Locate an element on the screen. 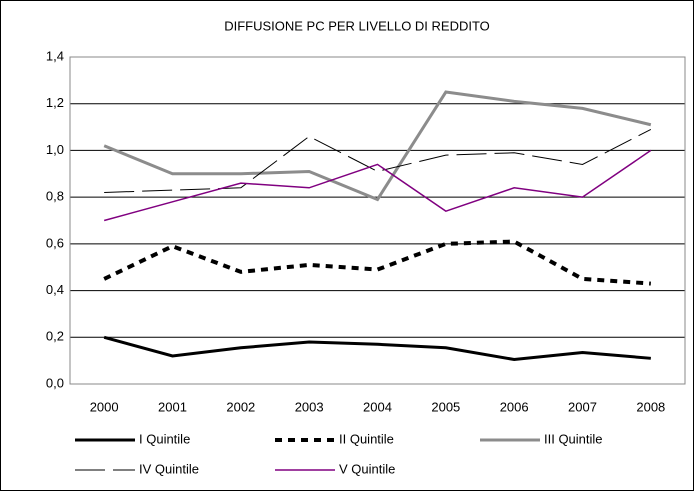 This screenshot has height=491, width=694. y-tick-label: 1,4 is located at coordinates (55, 55).